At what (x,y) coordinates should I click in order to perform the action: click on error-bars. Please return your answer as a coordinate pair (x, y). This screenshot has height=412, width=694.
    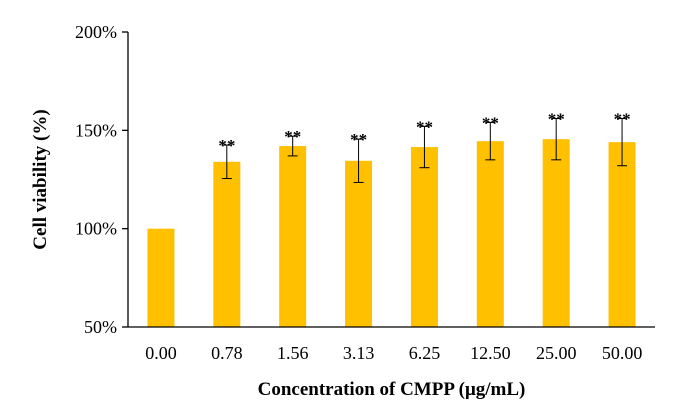
    Looking at the image, I should click on (424, 150).